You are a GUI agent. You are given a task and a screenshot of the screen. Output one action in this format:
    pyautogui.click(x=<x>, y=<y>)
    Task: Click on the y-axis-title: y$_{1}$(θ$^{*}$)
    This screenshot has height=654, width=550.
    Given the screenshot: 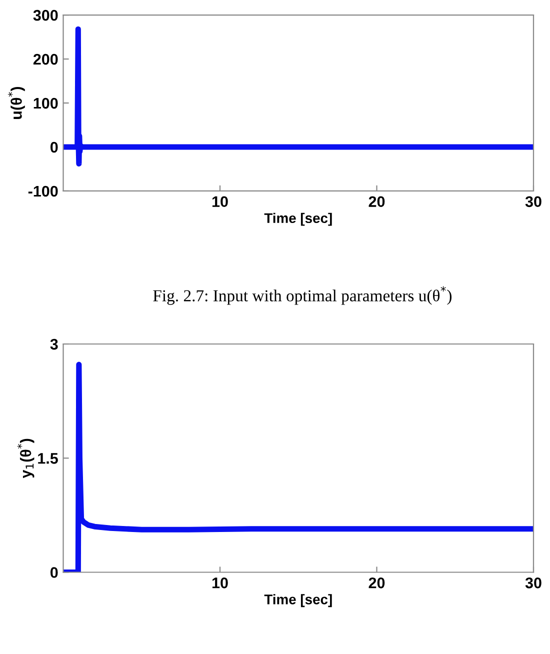 What is the action you would take?
    pyautogui.click(x=25, y=458)
    